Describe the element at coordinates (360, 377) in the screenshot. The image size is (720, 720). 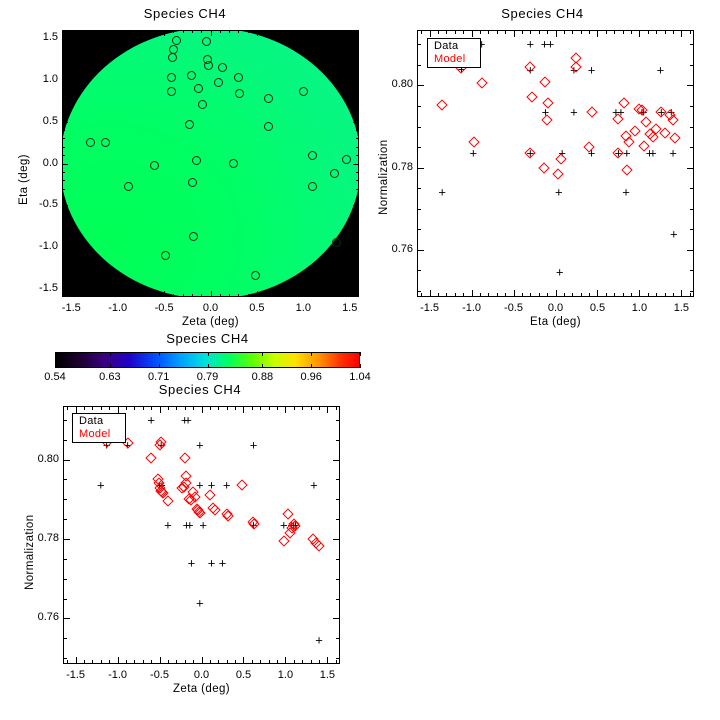
I see `colorbar-tick-label: 1.04` at that location.